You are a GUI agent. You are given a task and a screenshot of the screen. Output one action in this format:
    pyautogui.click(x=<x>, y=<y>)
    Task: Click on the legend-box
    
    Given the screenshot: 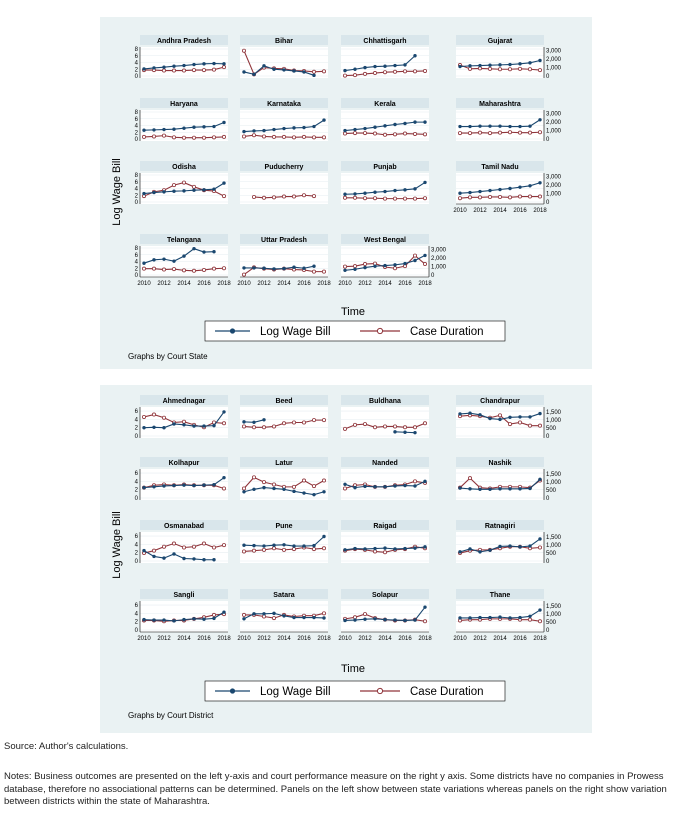 What is the action you would take?
    pyautogui.click(x=355, y=691)
    